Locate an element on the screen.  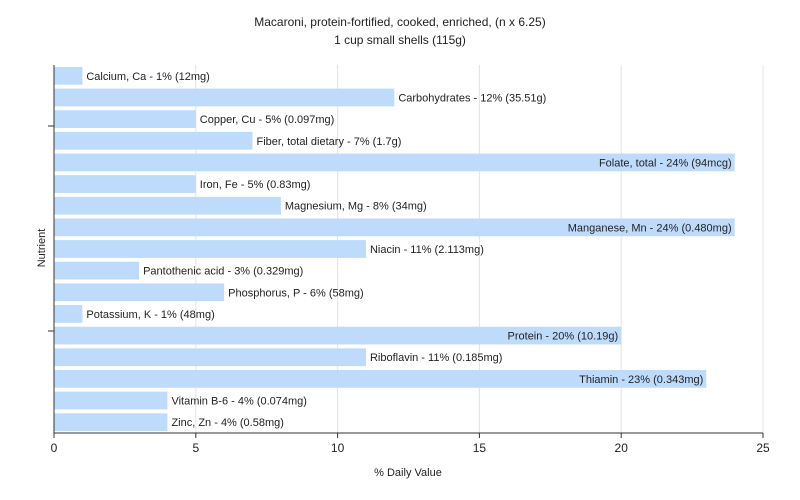
bar-label: Calcium, Ca - 1% (12mg) is located at coordinates (147, 77).